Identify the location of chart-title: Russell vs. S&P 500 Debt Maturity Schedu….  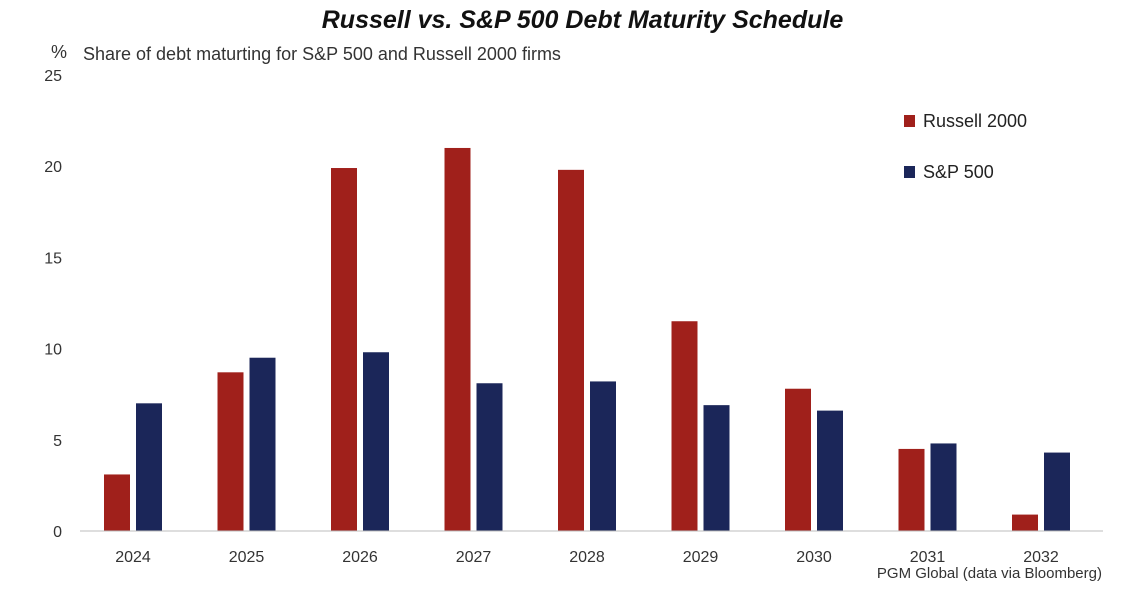
(582, 20).